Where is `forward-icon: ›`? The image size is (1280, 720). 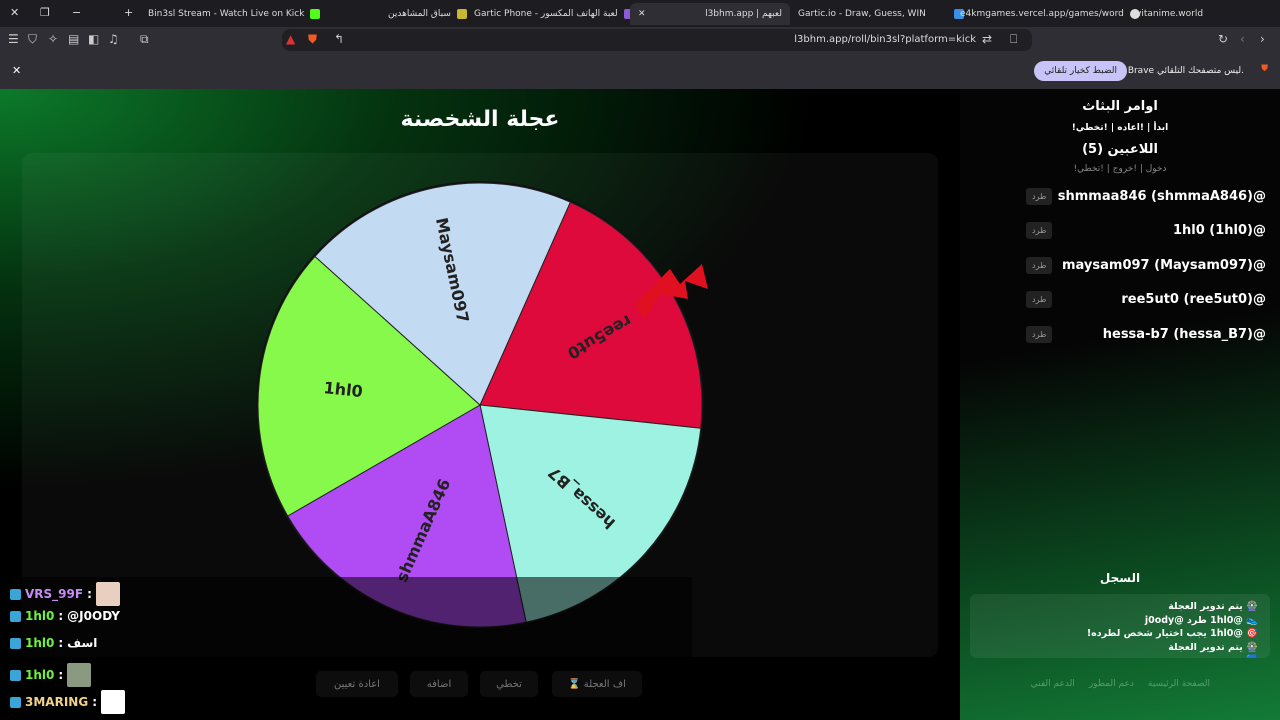 forward-icon: › is located at coordinates (1262, 39).